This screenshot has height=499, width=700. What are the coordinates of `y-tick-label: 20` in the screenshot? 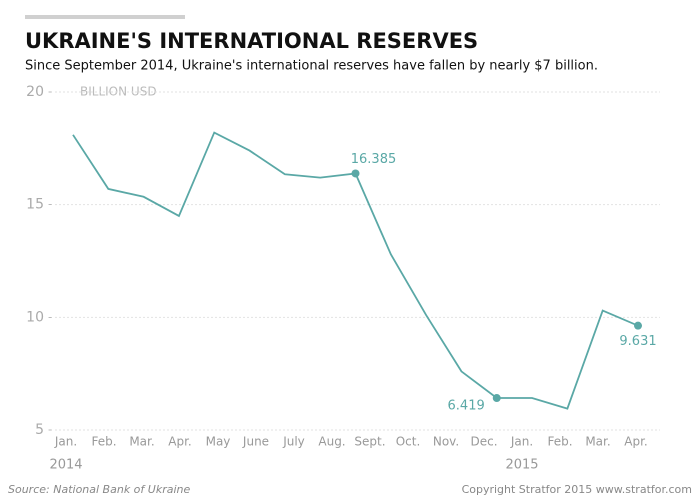 It's located at (35, 92).